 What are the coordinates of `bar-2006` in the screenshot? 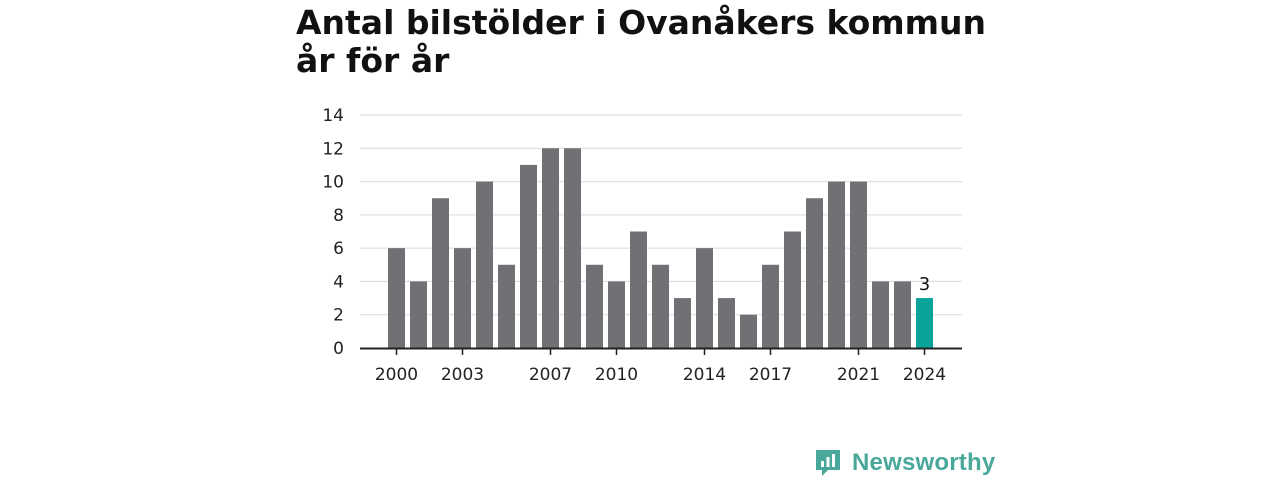 It's located at (528, 256).